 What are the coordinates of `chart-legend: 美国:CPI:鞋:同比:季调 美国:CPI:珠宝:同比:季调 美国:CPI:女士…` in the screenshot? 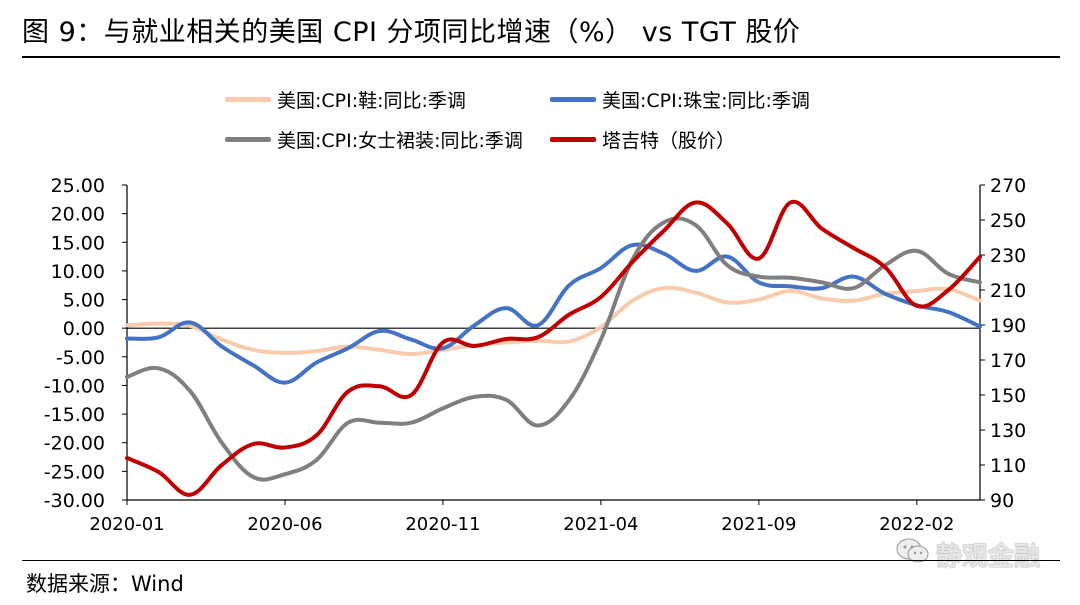 It's located at (545, 126).